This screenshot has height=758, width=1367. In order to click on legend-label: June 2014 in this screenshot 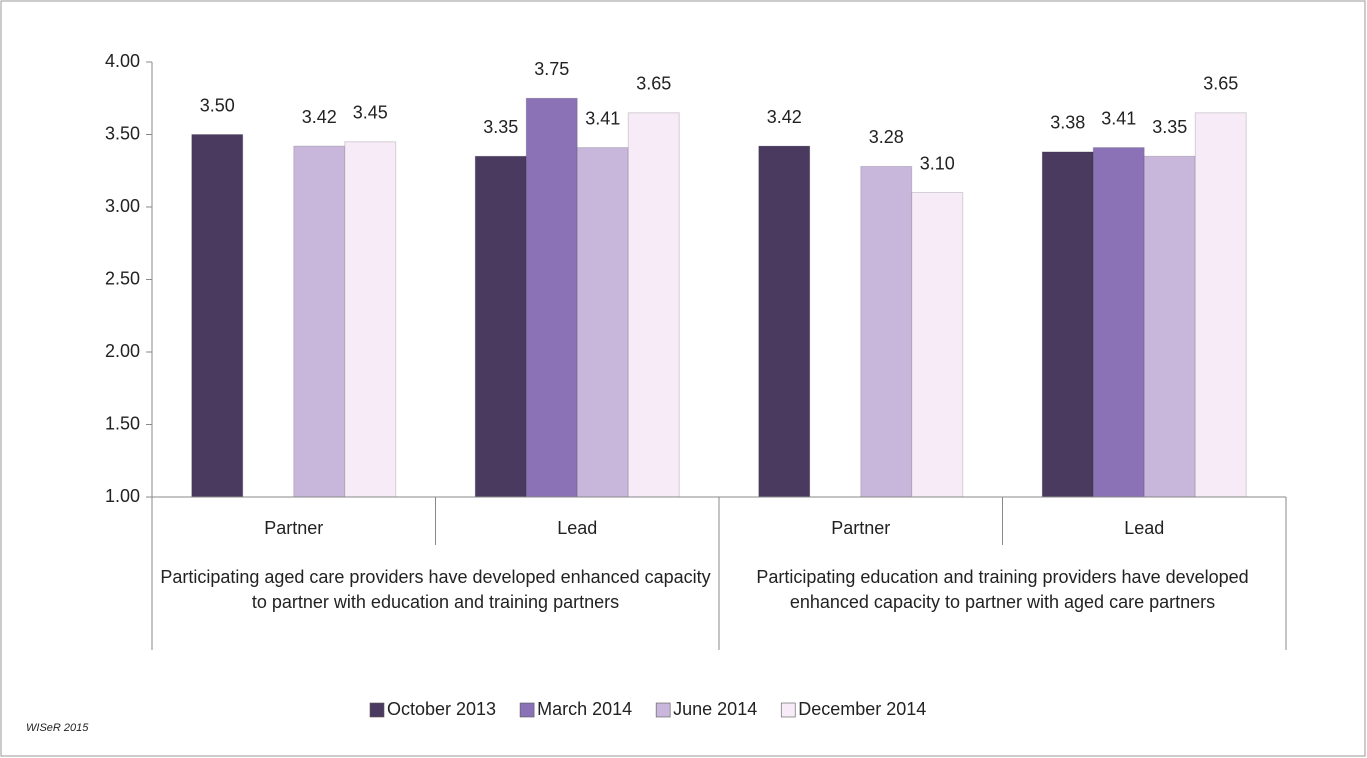, I will do `click(715, 709)`.